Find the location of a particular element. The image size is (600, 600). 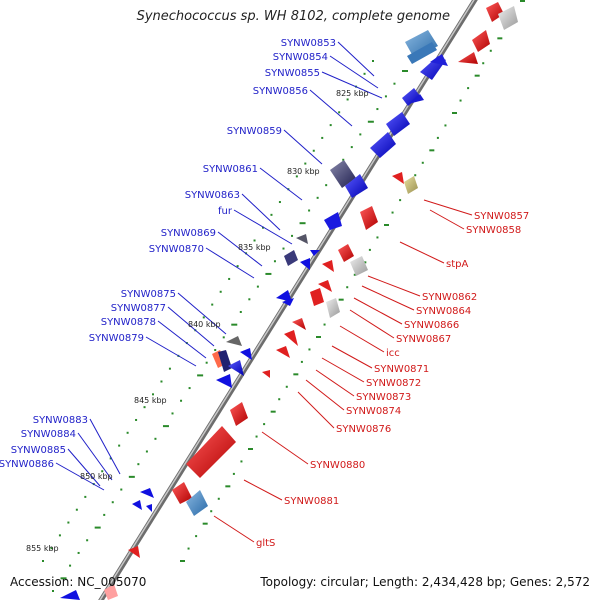

gene-label: SYNW0869 is located at coordinates (188, 233).